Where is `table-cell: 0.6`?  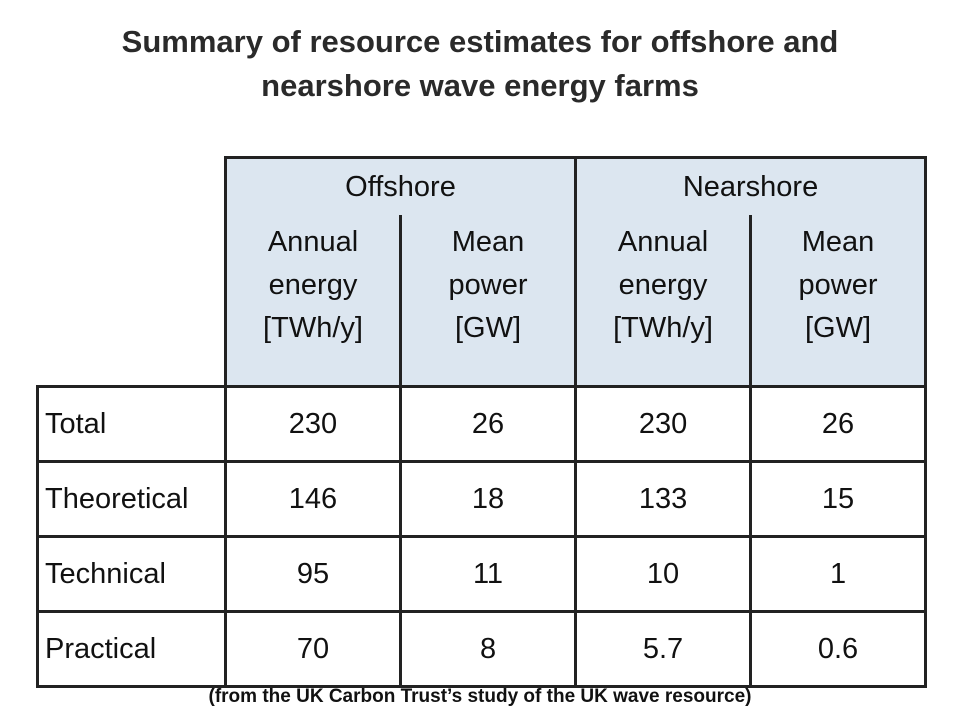
table-cell: 0.6 is located at coordinates (838, 649).